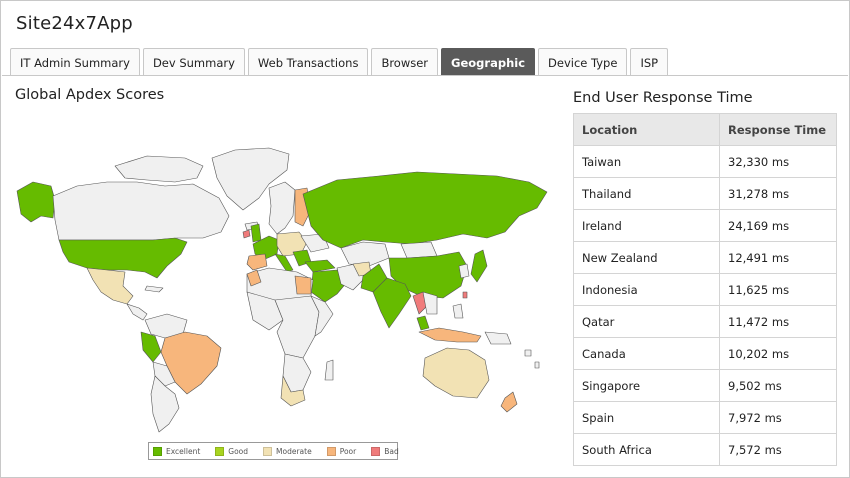 This screenshot has height=478, width=850. Describe the element at coordinates (36, 202) in the screenshot. I see `map-region-alaska` at that location.